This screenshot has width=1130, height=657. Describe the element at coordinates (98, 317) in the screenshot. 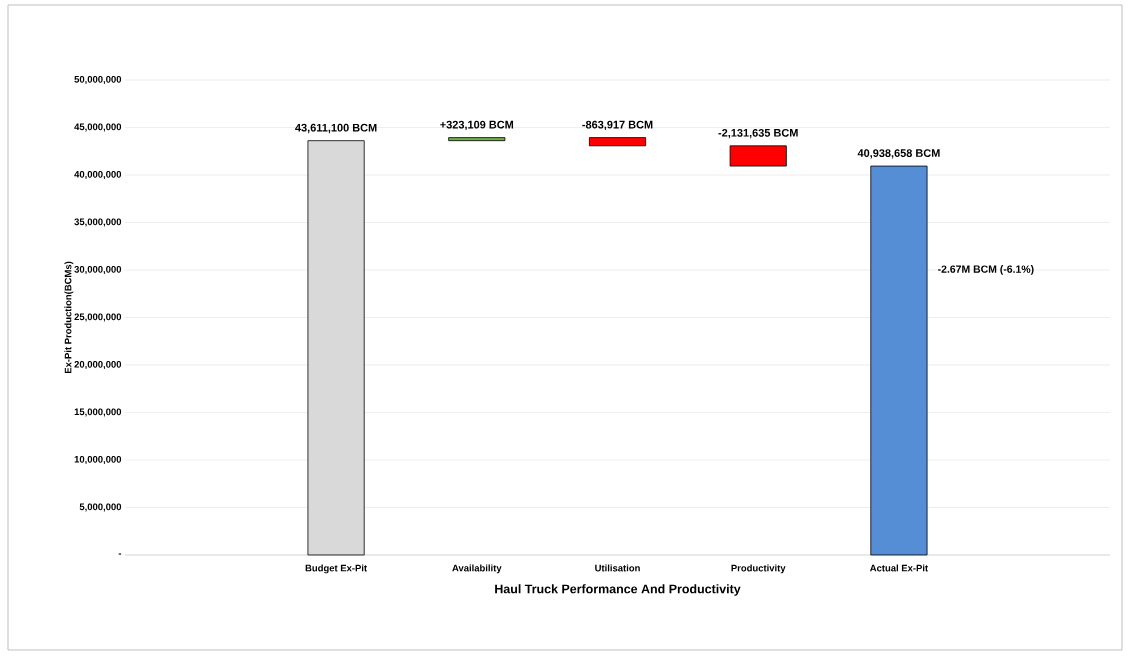

I see `y-tick-label: 25,000,000` at that location.